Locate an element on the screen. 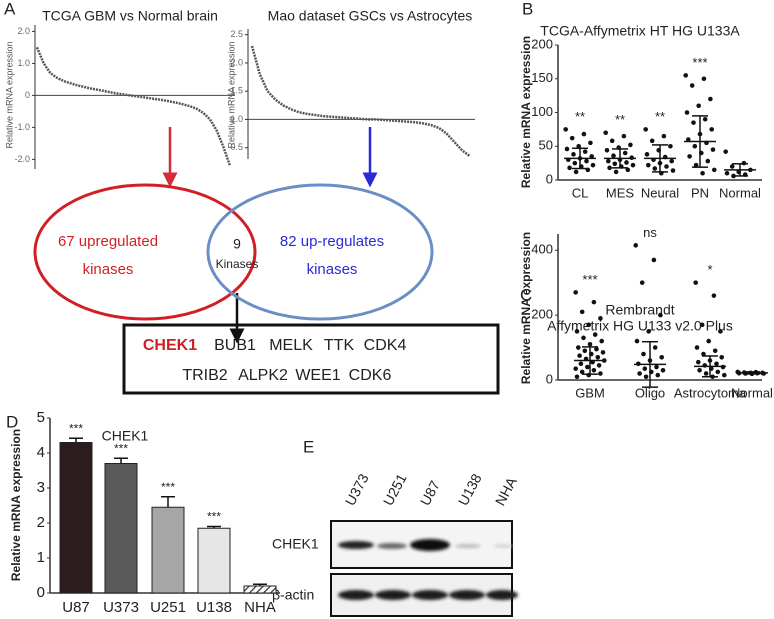 This screenshot has width=774, height=619. gene: BUB1 is located at coordinates (235, 345).